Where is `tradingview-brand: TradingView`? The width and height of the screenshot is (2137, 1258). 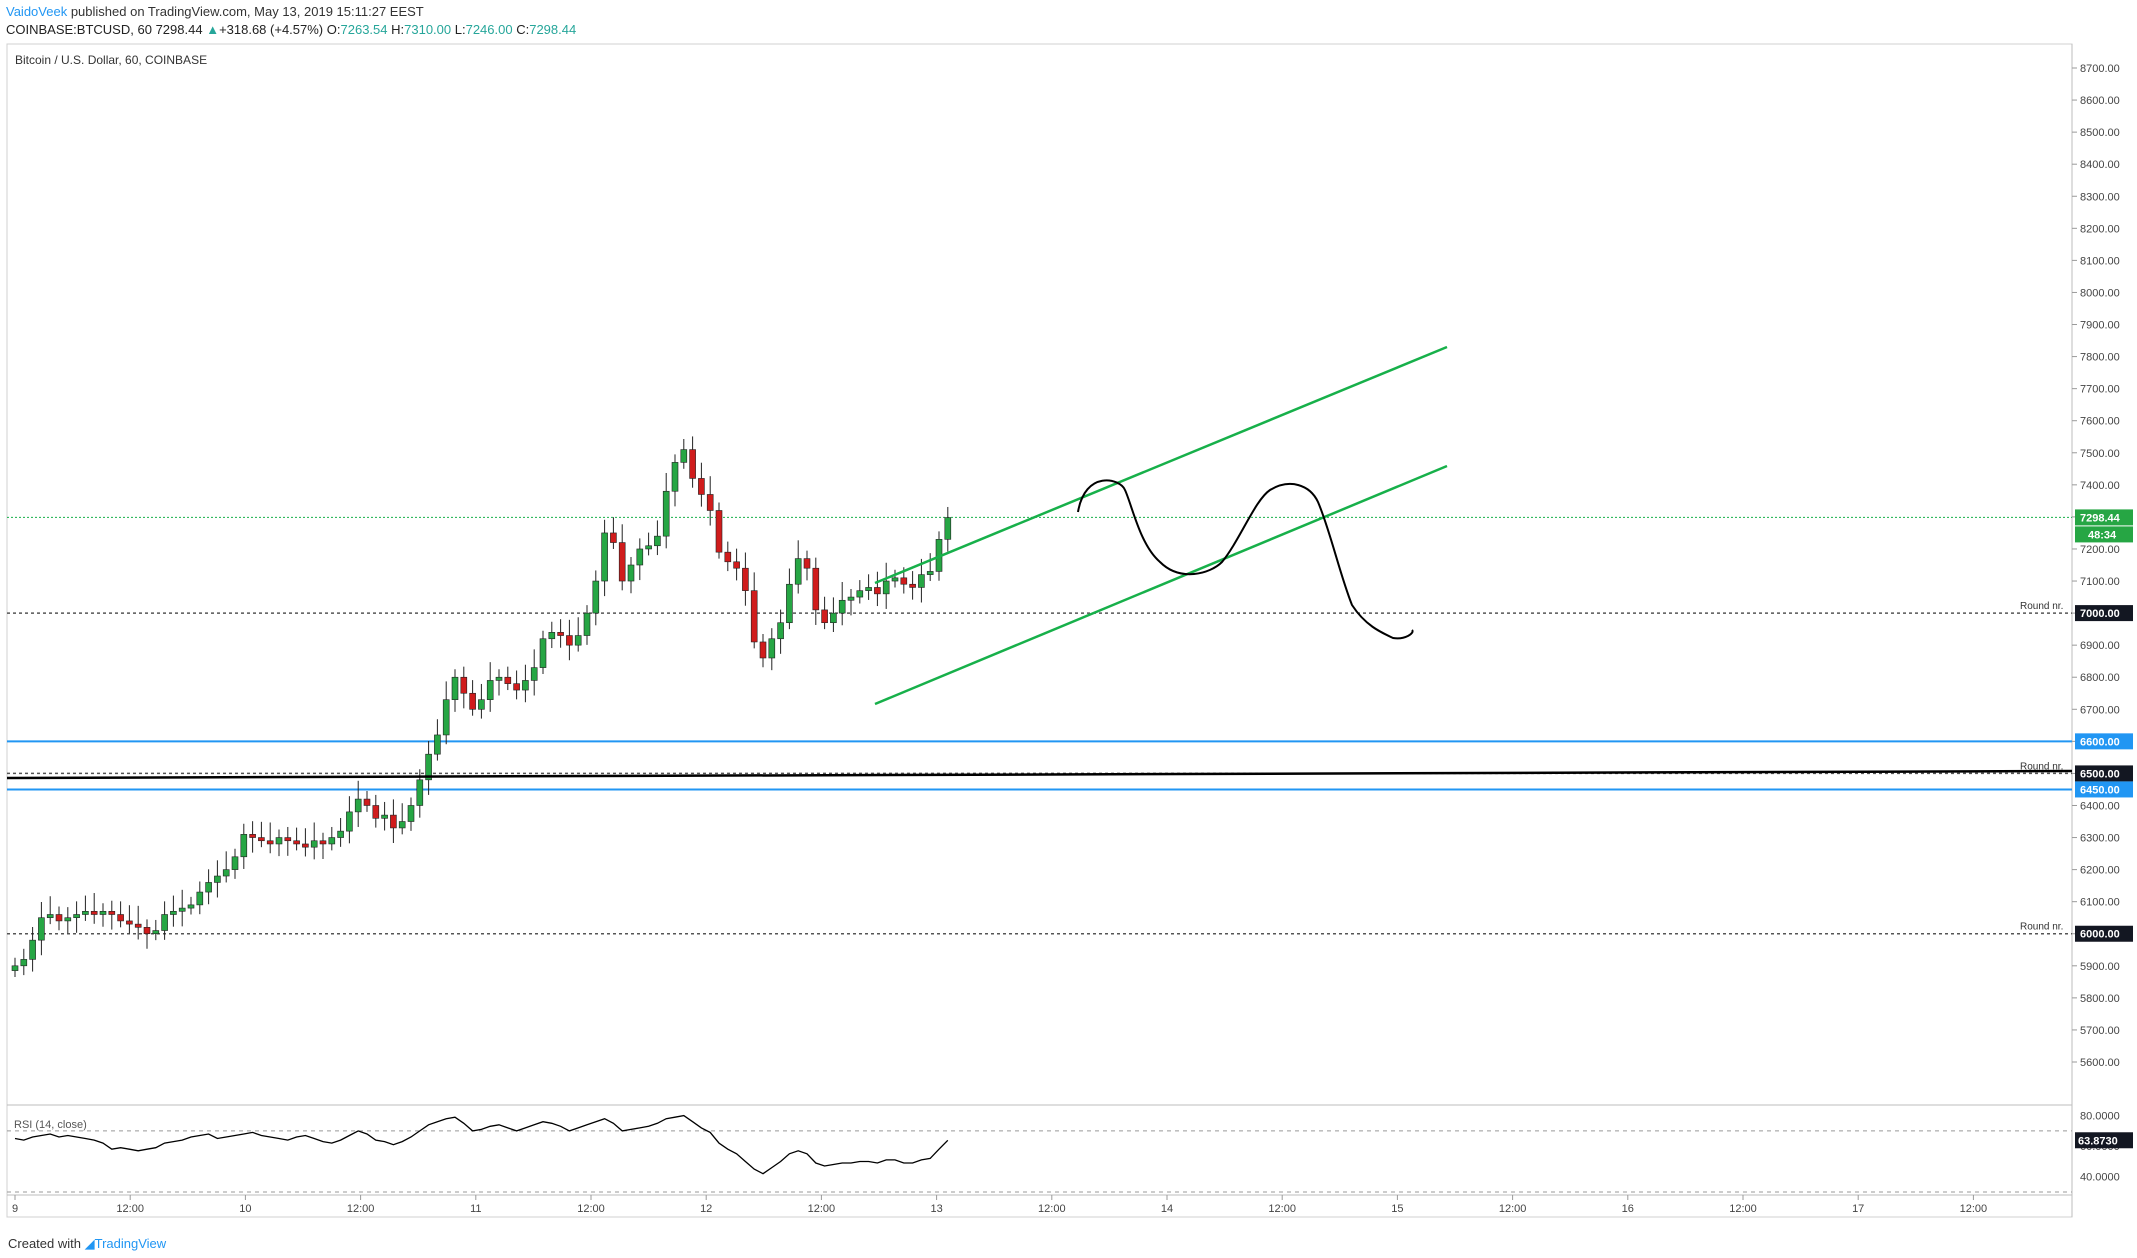
tradingview-brand: TradingView is located at coordinates (130, 1243).